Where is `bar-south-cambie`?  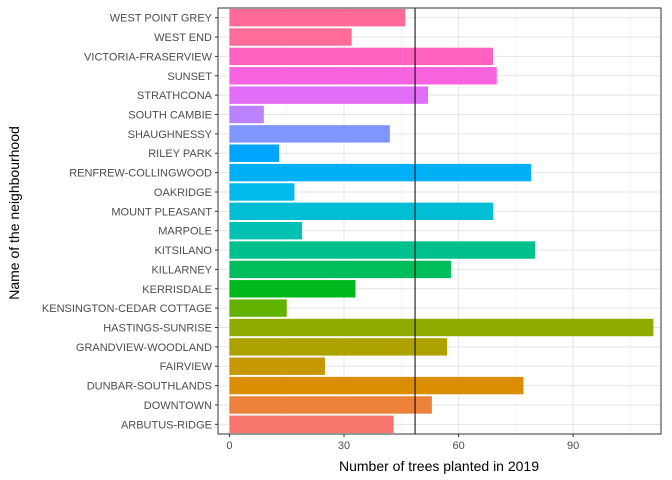
bar-south-cambie is located at coordinates (246, 114).